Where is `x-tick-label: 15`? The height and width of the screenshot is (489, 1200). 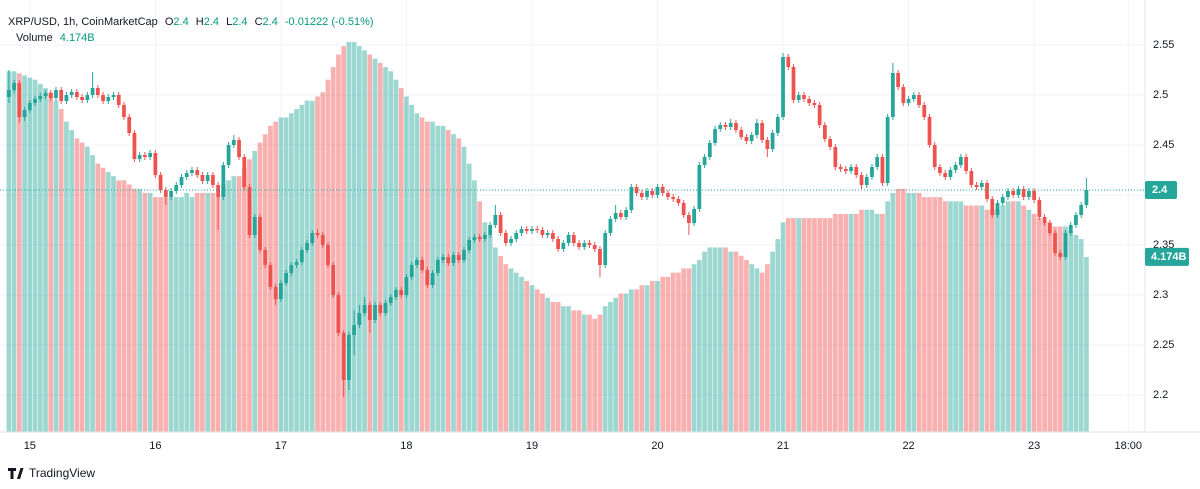 x-tick-label: 15 is located at coordinates (30, 446).